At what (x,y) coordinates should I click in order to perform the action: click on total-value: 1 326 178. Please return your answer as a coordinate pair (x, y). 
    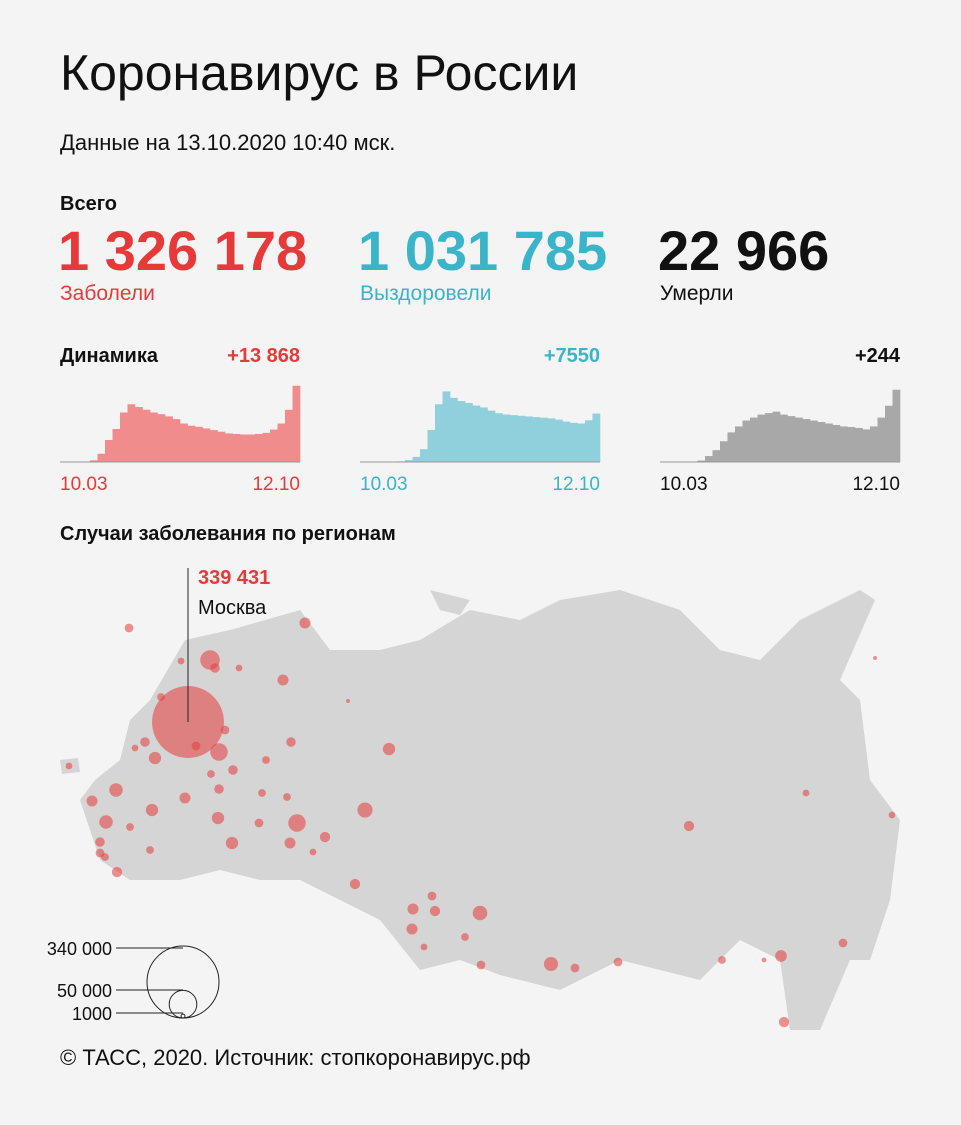
    Looking at the image, I should click on (182, 250).